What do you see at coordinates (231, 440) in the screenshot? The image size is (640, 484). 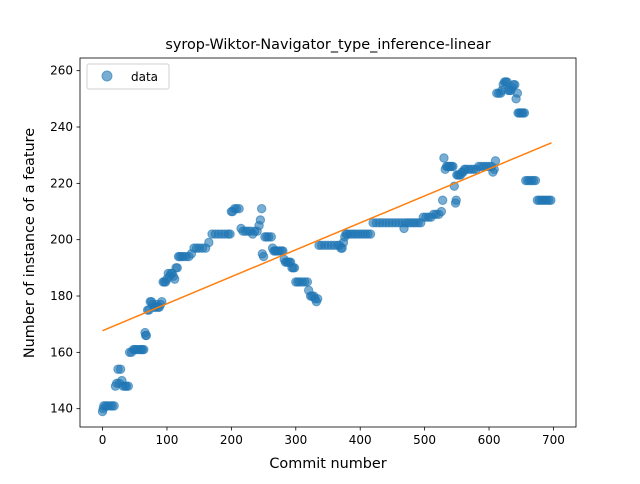 I see `x-tick-label: 200` at bounding box center [231, 440].